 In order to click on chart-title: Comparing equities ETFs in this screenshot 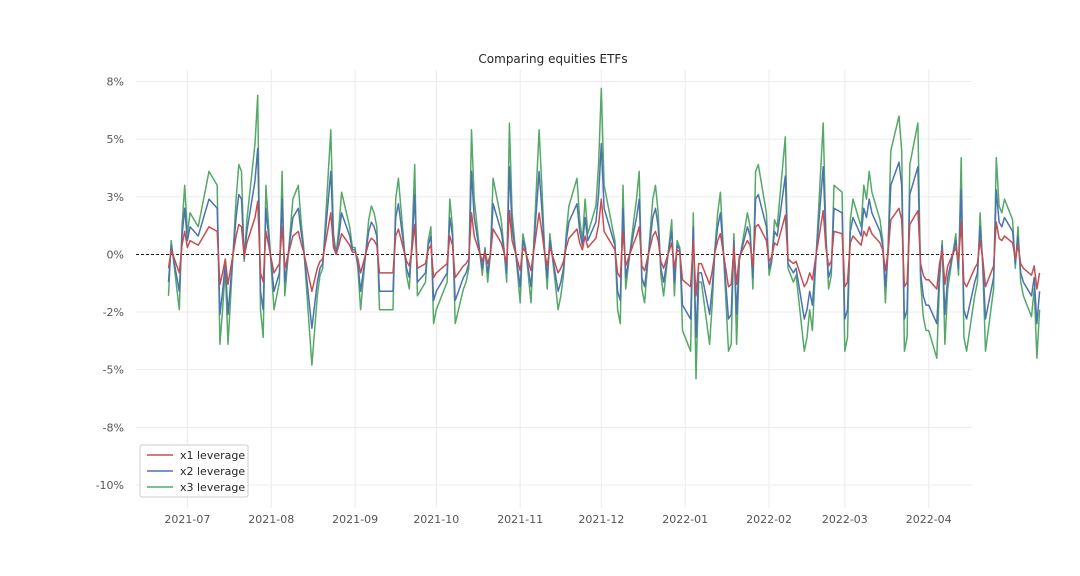, I will do `click(552, 59)`.